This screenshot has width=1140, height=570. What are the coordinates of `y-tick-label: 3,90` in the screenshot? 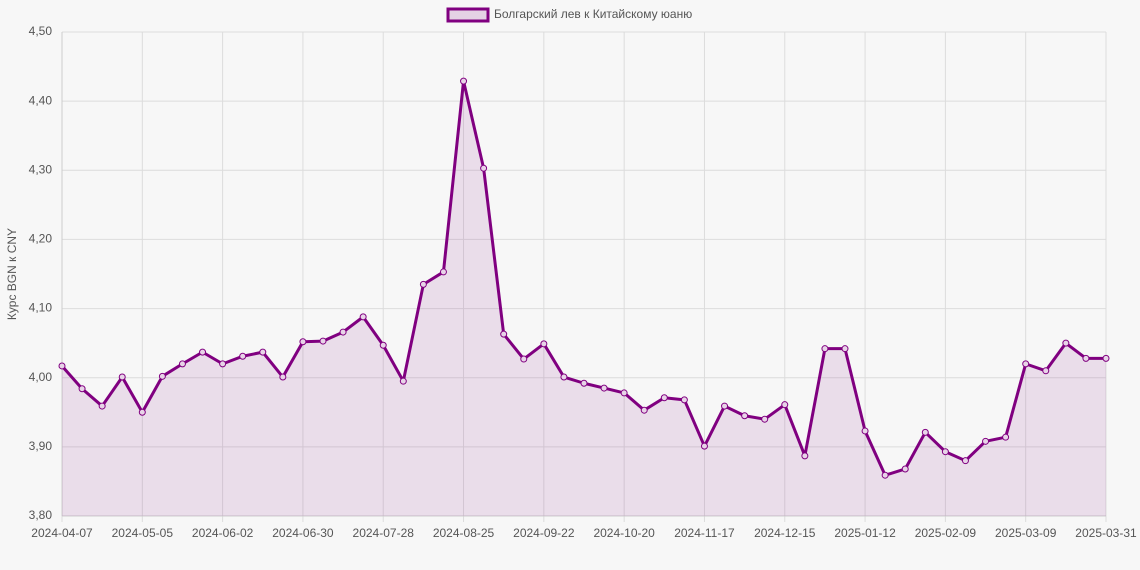 It's located at (41, 446).